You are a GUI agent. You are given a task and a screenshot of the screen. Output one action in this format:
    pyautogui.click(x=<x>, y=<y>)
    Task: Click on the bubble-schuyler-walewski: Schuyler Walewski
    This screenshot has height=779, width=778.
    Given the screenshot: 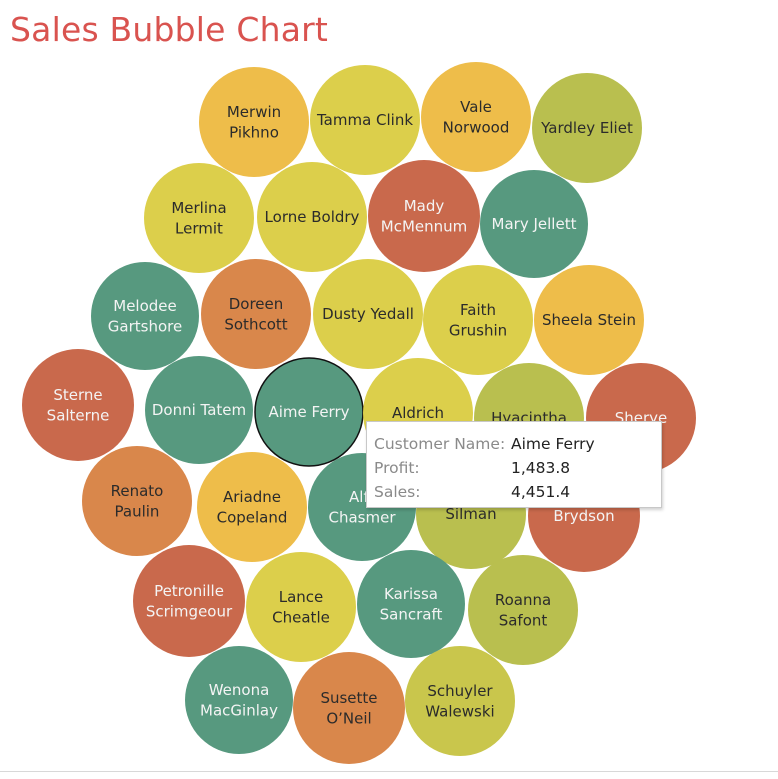 What is the action you would take?
    pyautogui.click(x=460, y=701)
    